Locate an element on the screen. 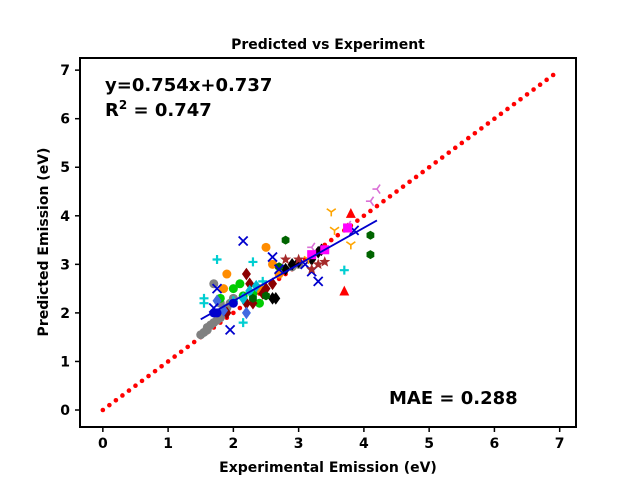 The height and width of the screenshot is (480, 640). chart-title: Predicted vs Experiment is located at coordinates (328, 45).